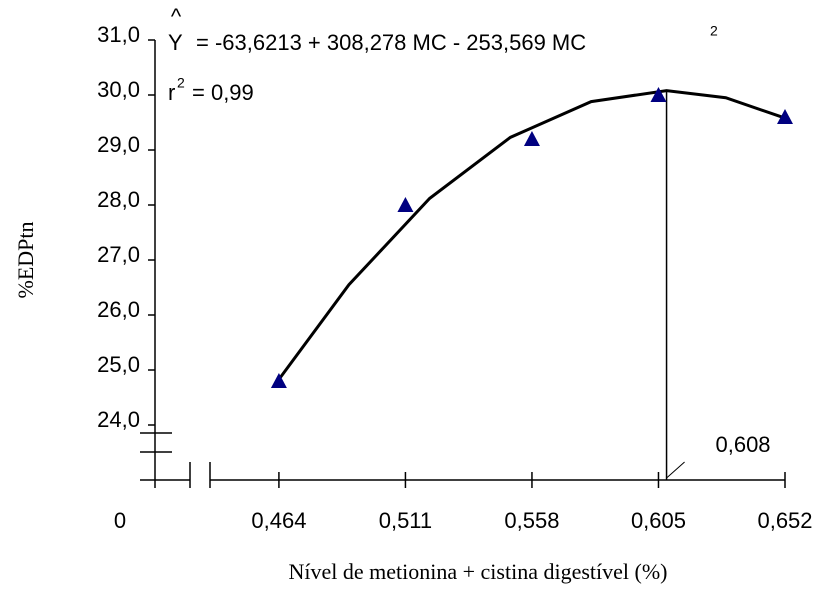 Image resolution: width=828 pixels, height=594 pixels. What do you see at coordinates (120, 520) in the screenshot?
I see `origin-label: 0` at bounding box center [120, 520].